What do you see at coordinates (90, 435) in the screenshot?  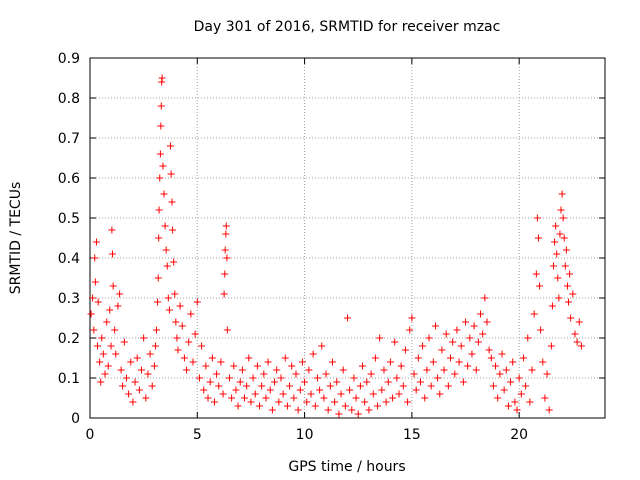 I see `x-tick-label: 0` at bounding box center [90, 435].